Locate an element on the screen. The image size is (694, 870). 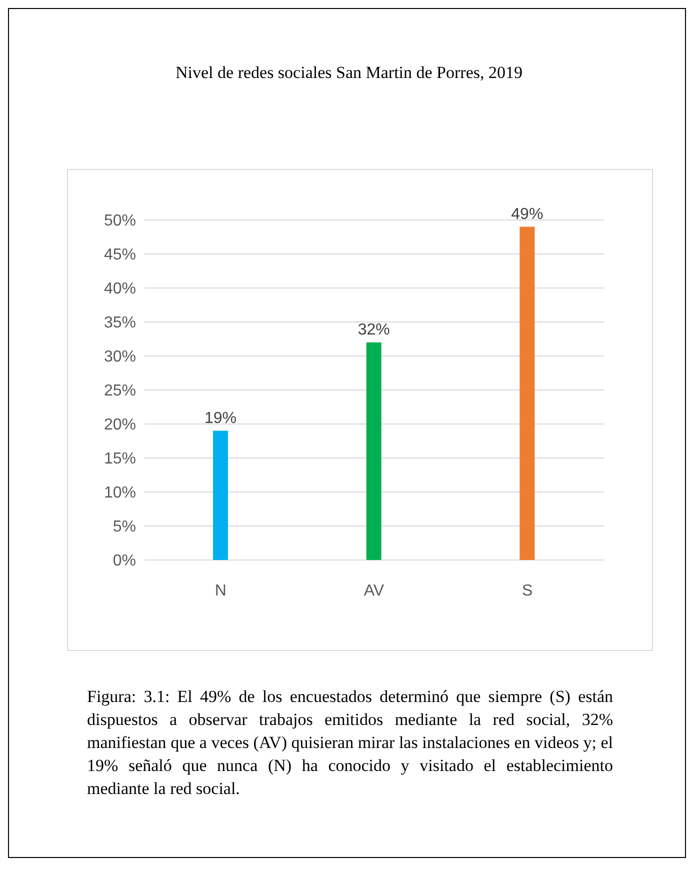
y-tick-label: 45% is located at coordinates (120, 255).